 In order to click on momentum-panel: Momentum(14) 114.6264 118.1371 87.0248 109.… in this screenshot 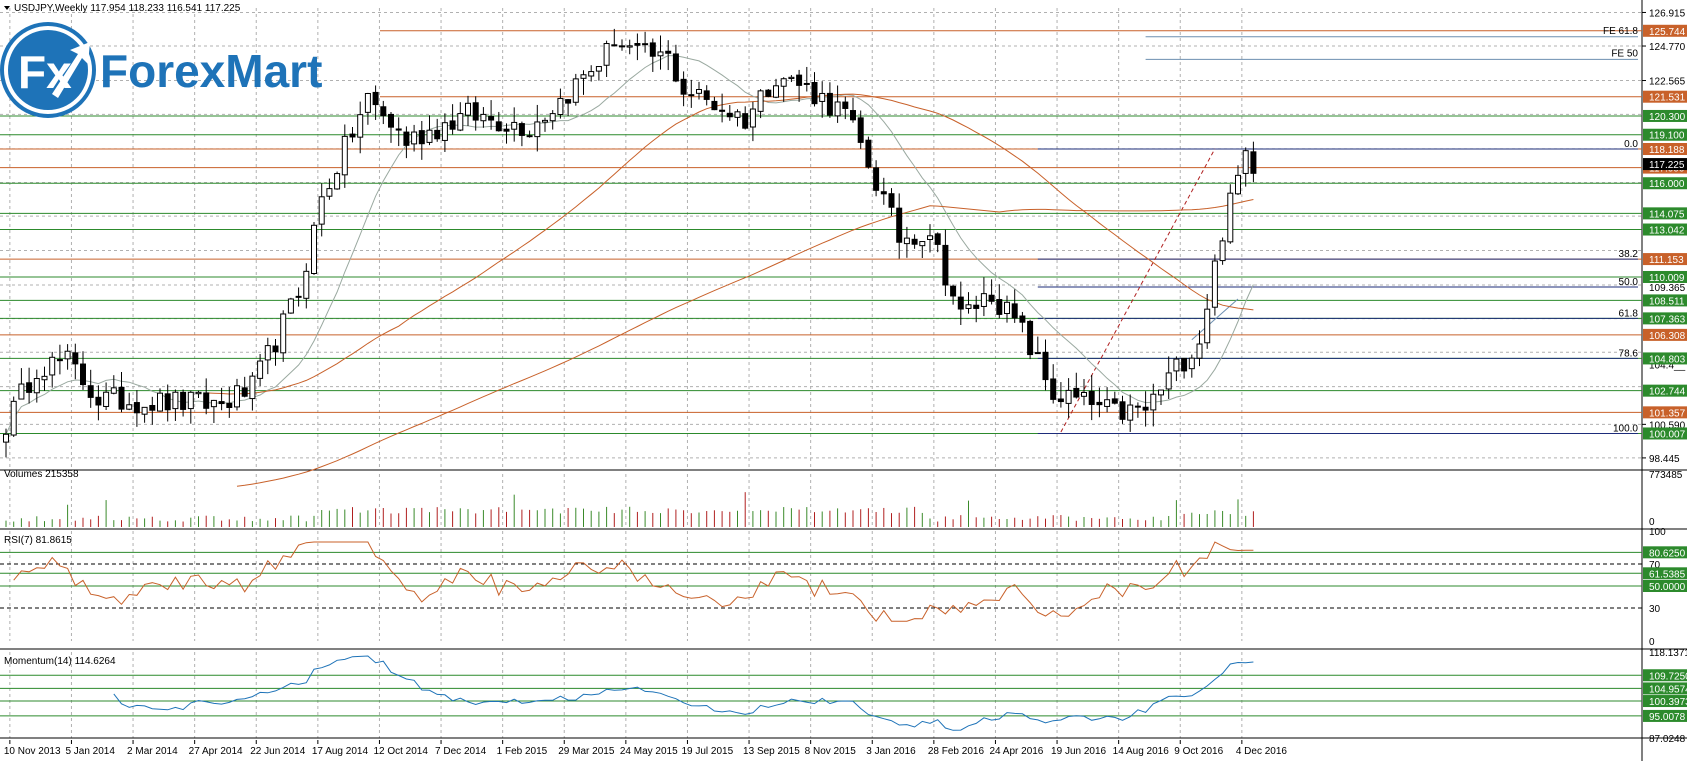, I will do `click(843, 696)`.